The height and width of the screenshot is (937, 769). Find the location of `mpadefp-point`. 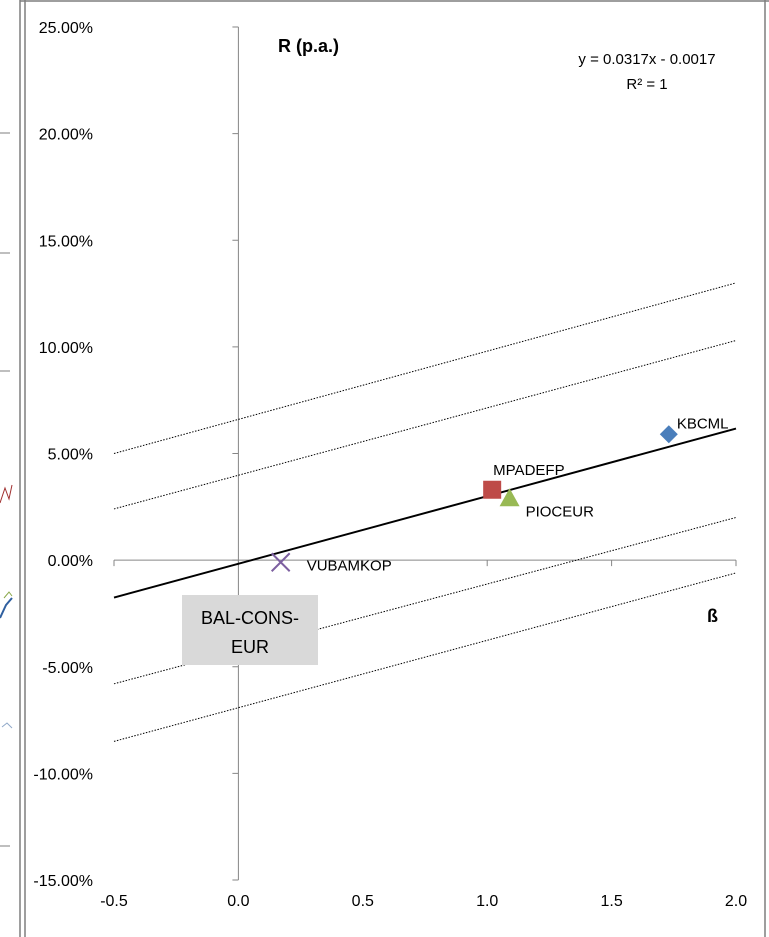

mpadefp-point is located at coordinates (492, 489).